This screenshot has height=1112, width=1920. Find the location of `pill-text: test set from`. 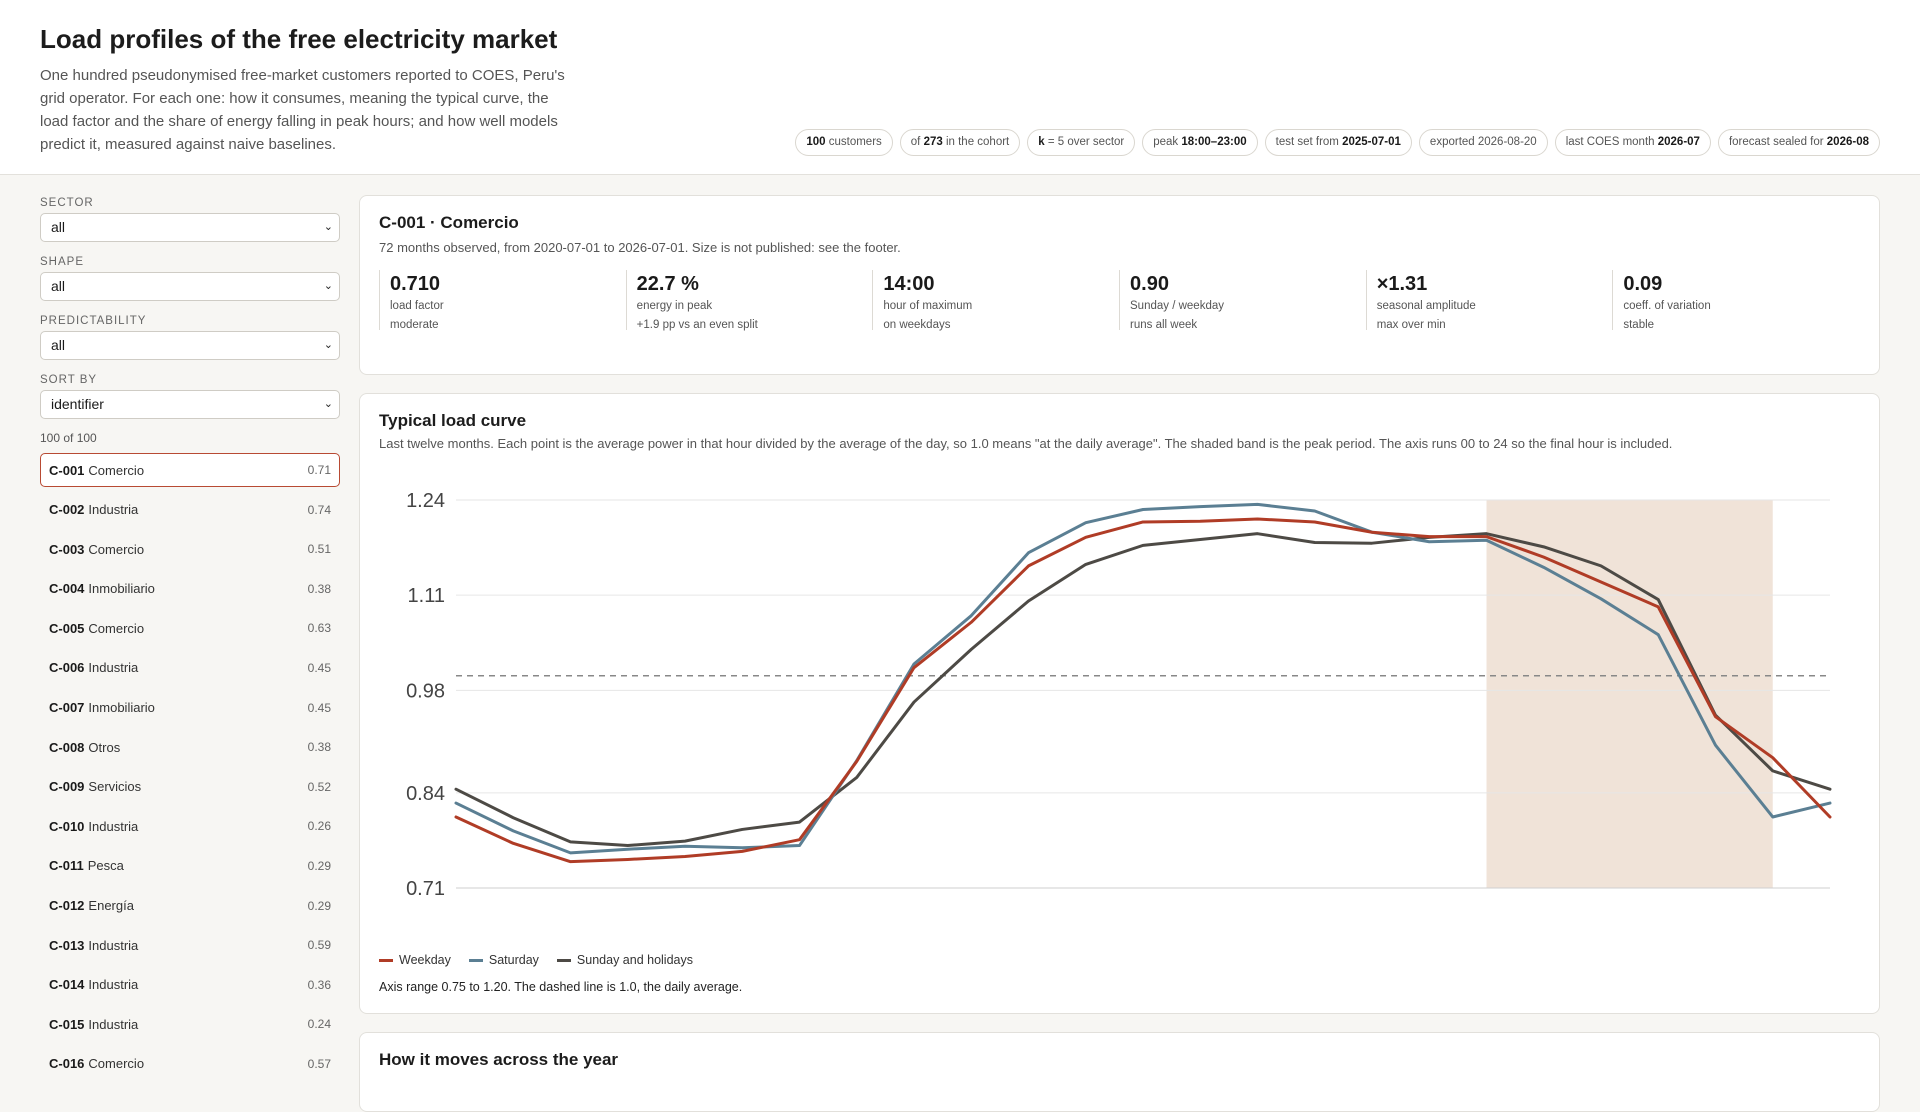

pill-text: test set from is located at coordinates (1309, 142).